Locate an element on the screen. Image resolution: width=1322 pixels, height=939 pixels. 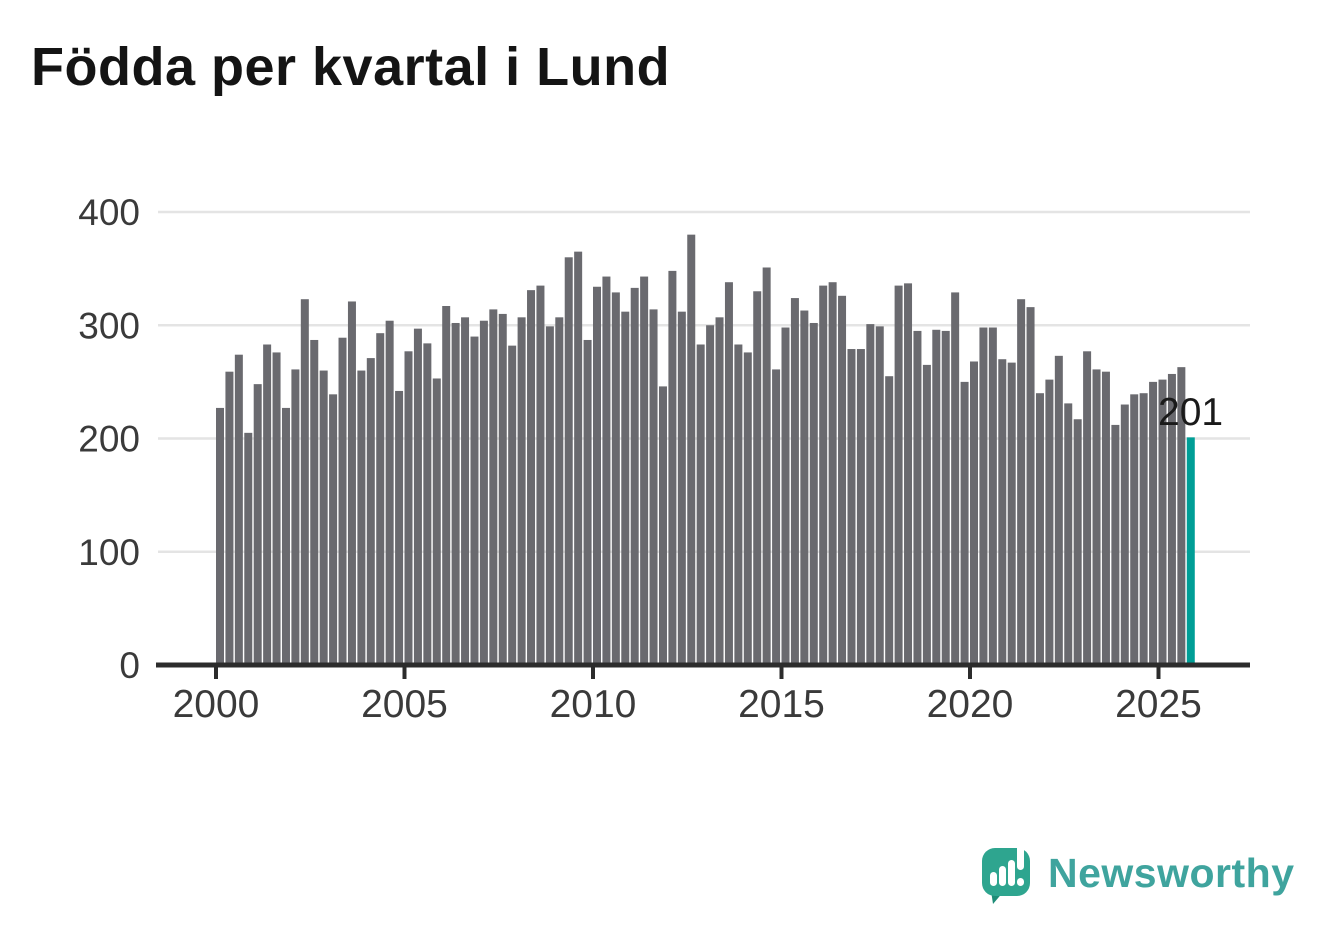
y-tick-label-100: 100 is located at coordinates (109, 552).